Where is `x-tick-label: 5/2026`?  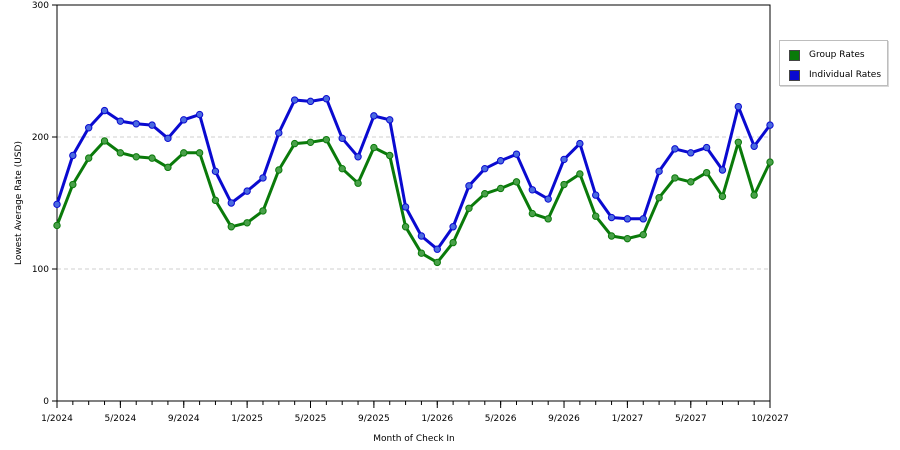 x-tick-label: 5/2026 is located at coordinates (501, 419).